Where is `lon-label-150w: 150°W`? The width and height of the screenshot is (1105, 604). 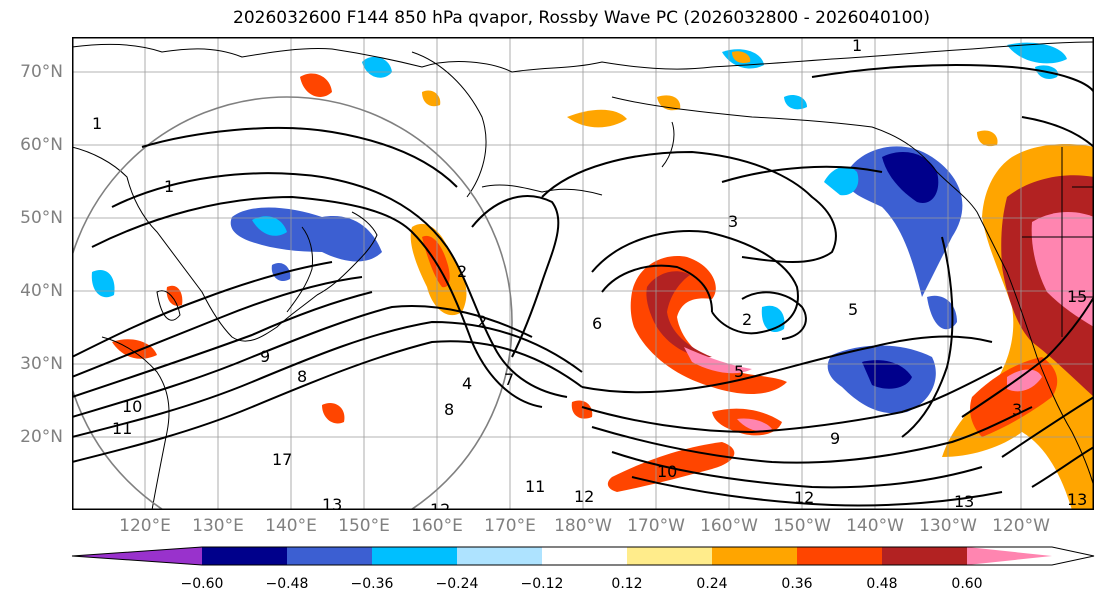 lon-label-150w: 150°W is located at coordinates (802, 526).